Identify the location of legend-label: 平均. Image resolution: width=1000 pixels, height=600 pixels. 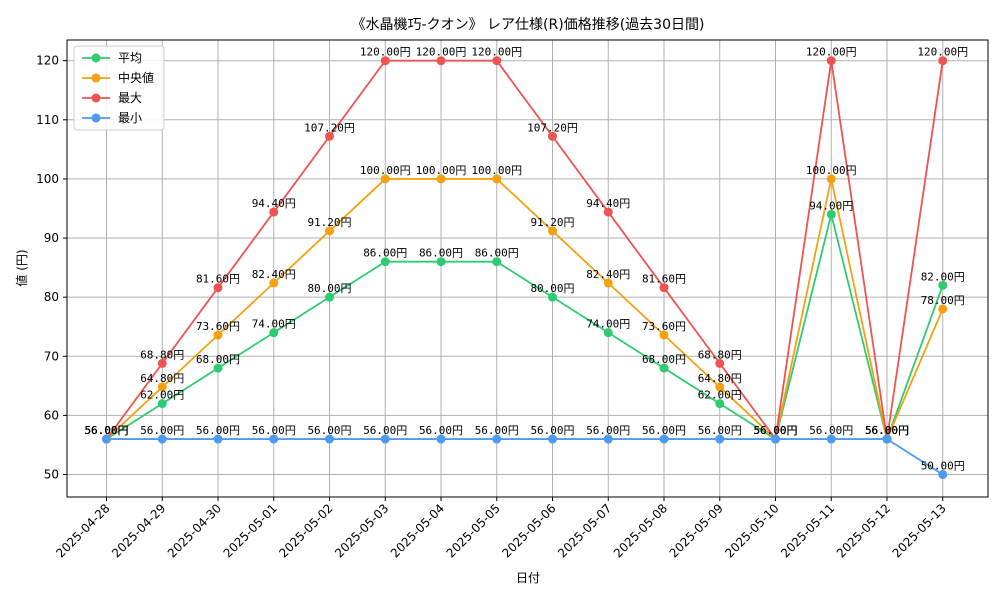
(130, 58).